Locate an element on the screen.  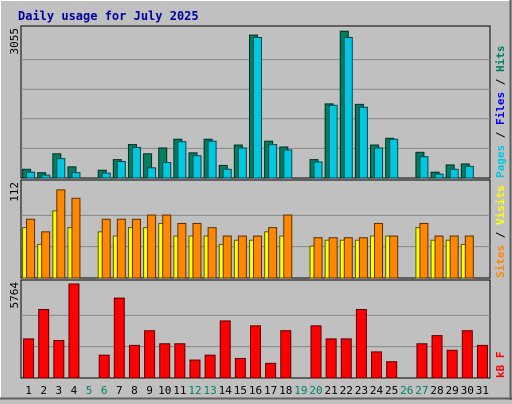
x-tick-label: 21 is located at coordinates (331, 390).